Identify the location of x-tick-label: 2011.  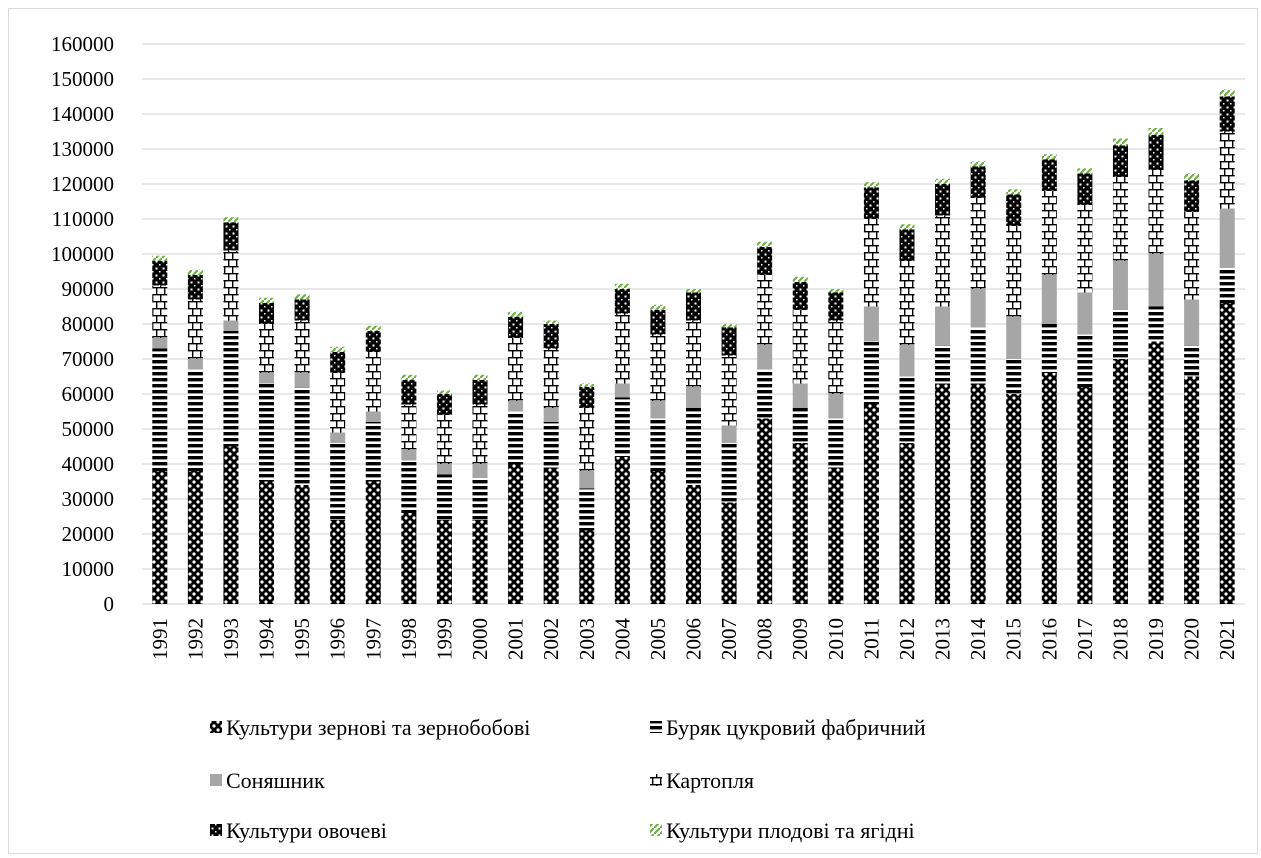
(871, 638).